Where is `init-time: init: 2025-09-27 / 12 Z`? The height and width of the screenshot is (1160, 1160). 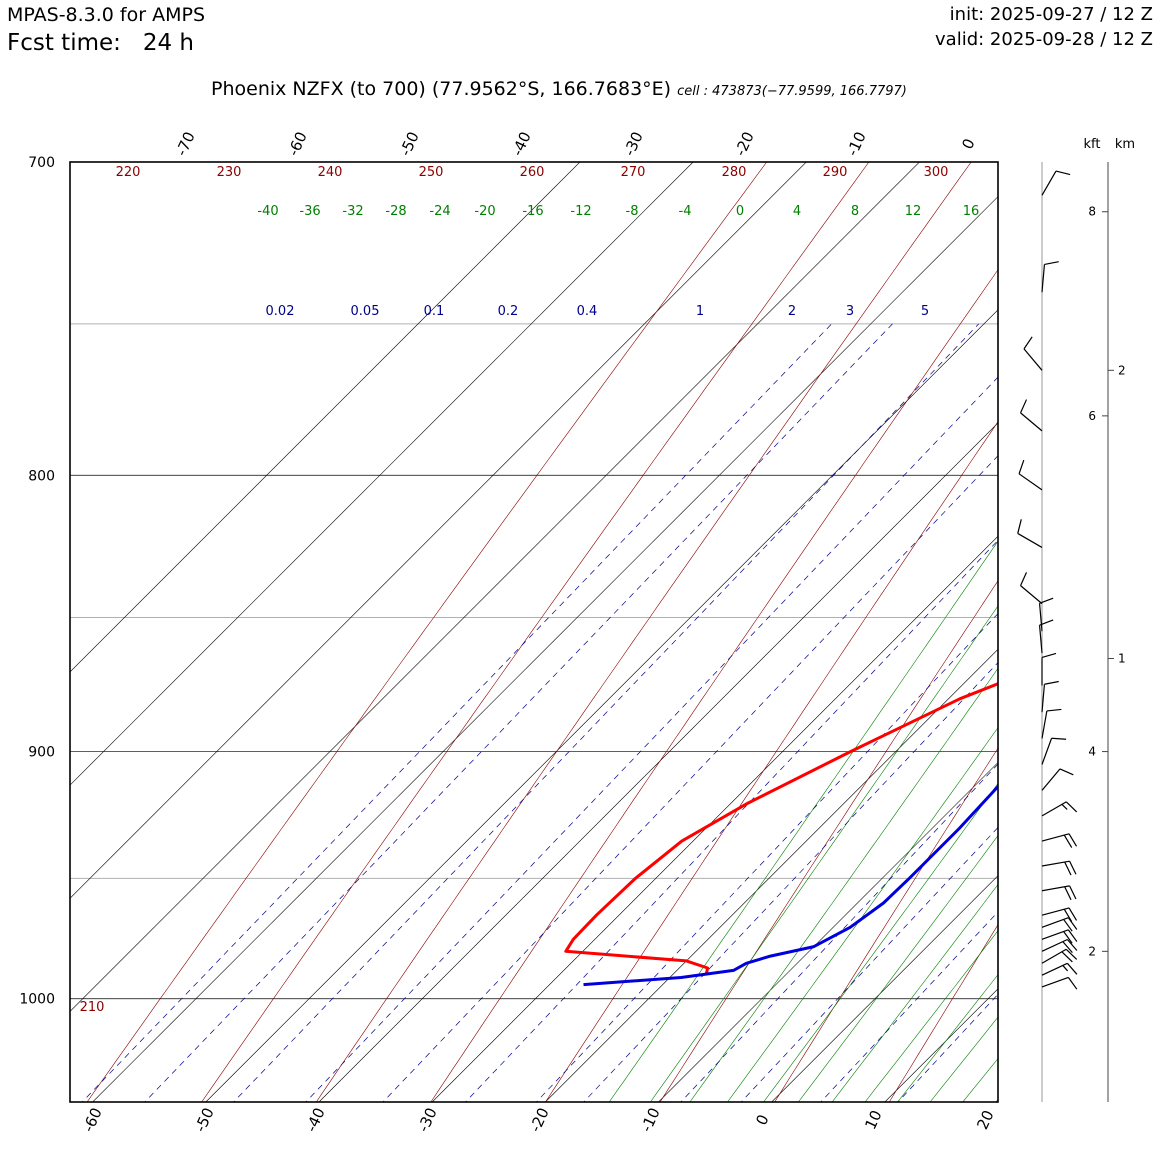
init-time: init: 2025-09-27 / 12 Z is located at coordinates (1051, 14).